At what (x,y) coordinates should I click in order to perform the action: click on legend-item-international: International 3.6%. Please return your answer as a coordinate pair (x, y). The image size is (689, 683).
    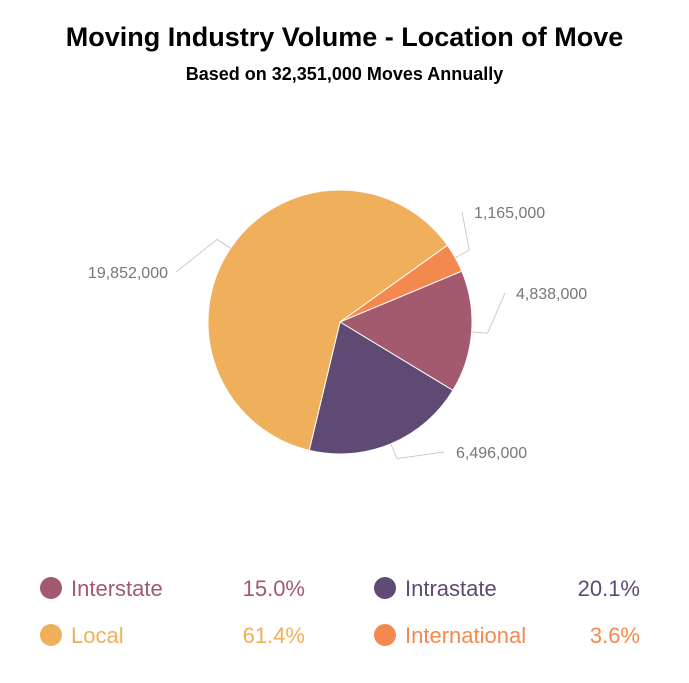
    Looking at the image, I should click on (507, 635).